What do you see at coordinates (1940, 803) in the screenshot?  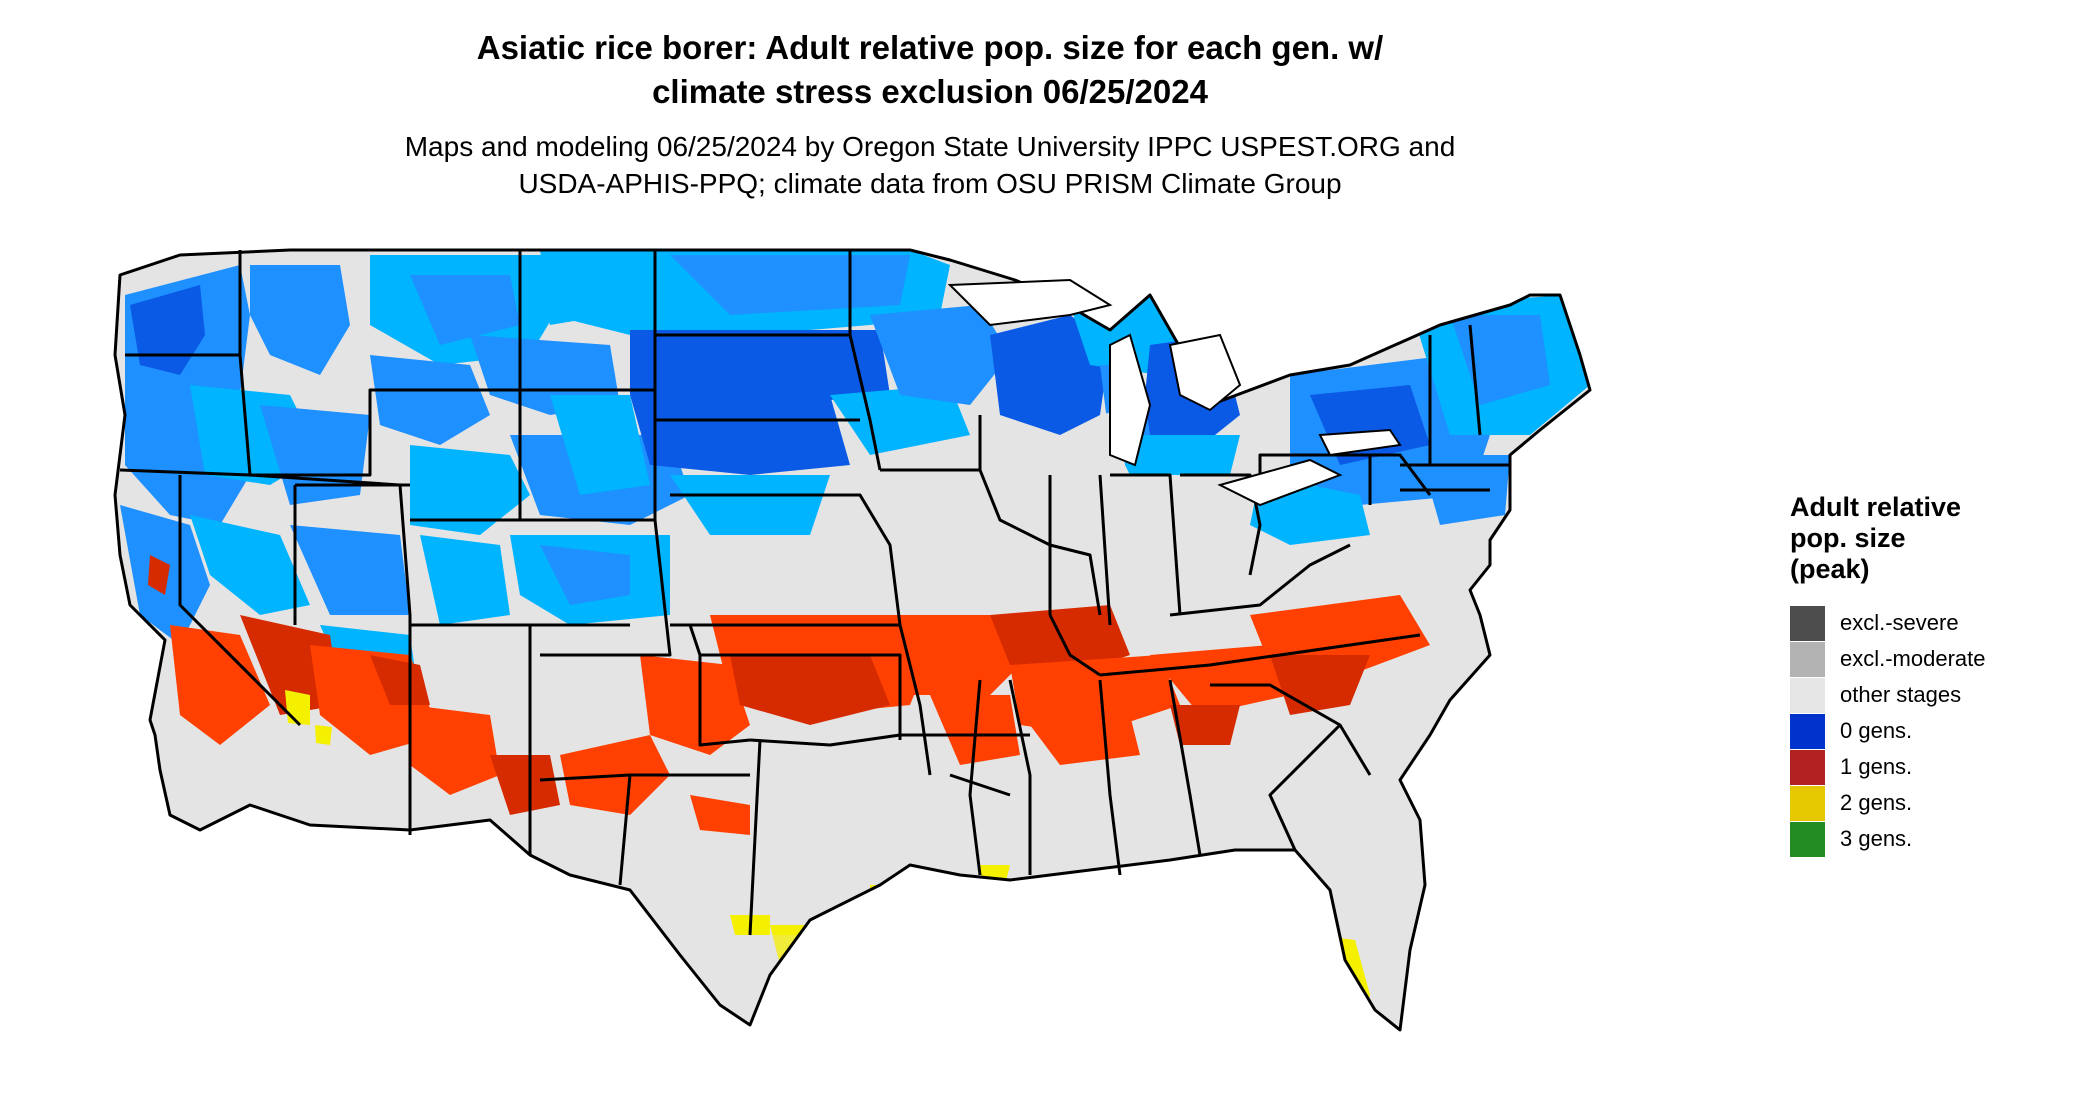 I see `legend-item: 2 gens.` at bounding box center [1940, 803].